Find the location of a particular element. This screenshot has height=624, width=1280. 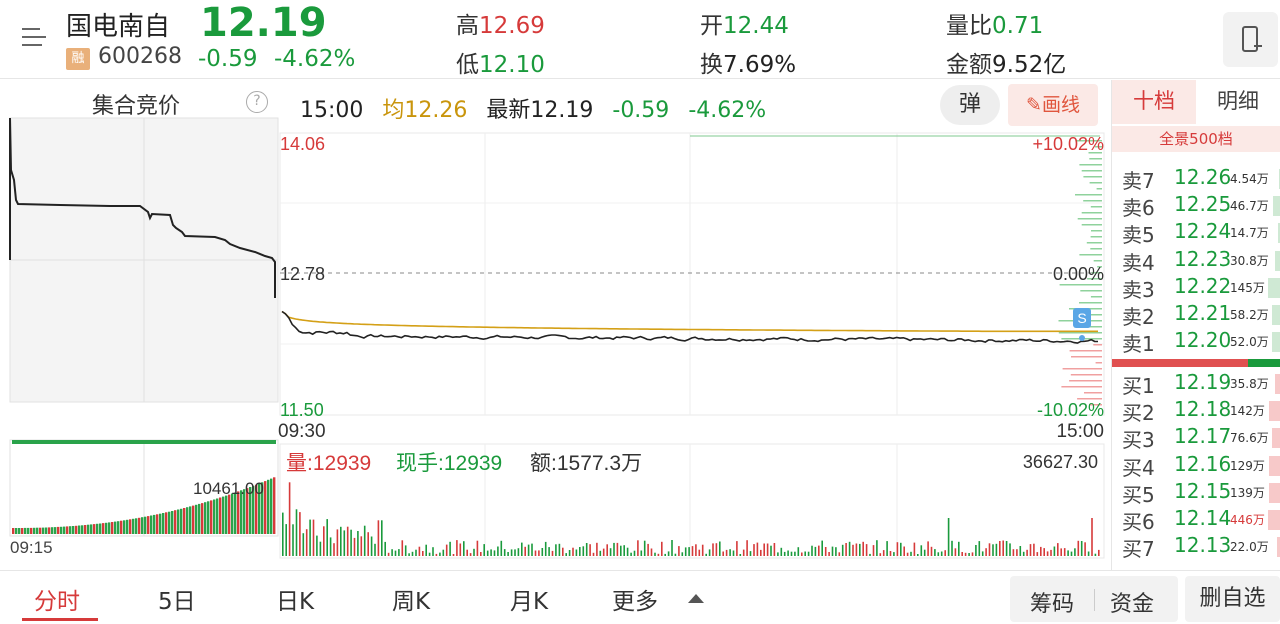

nav-month-k: 月K is located at coordinates (529, 602).